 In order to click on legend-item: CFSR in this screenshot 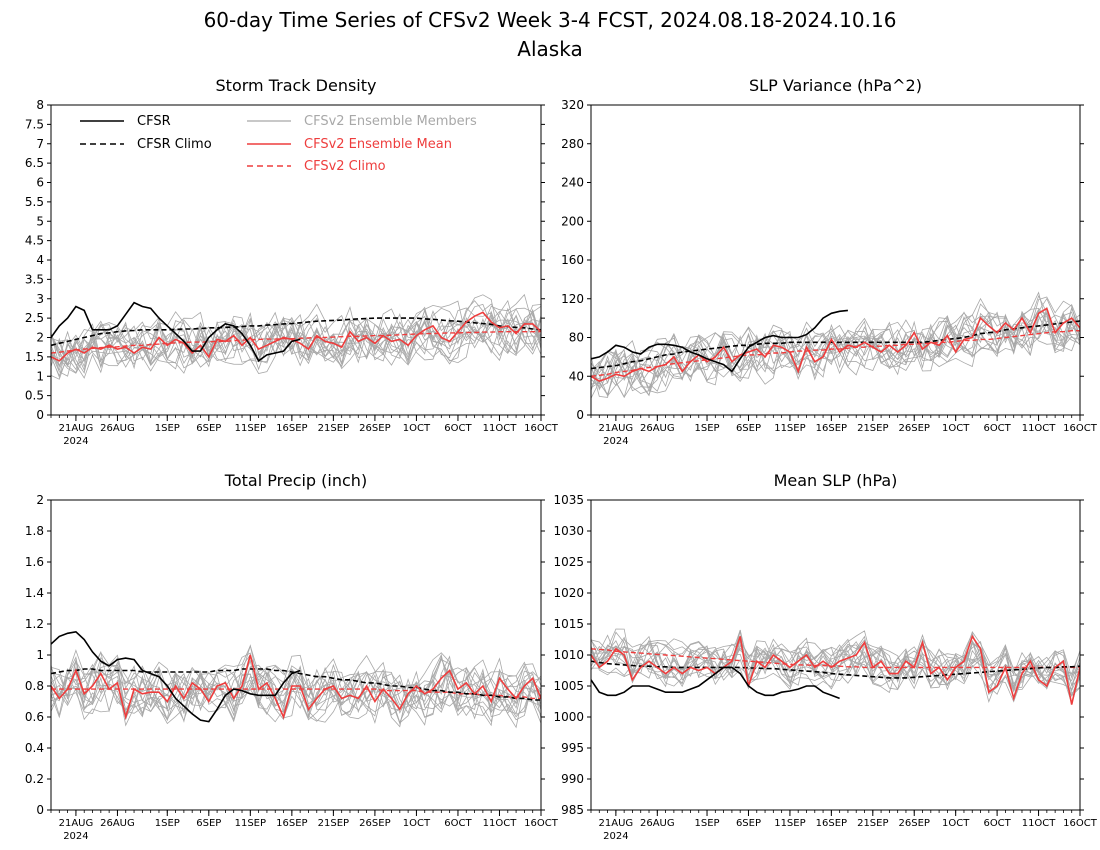, I will do `click(125, 121)`.